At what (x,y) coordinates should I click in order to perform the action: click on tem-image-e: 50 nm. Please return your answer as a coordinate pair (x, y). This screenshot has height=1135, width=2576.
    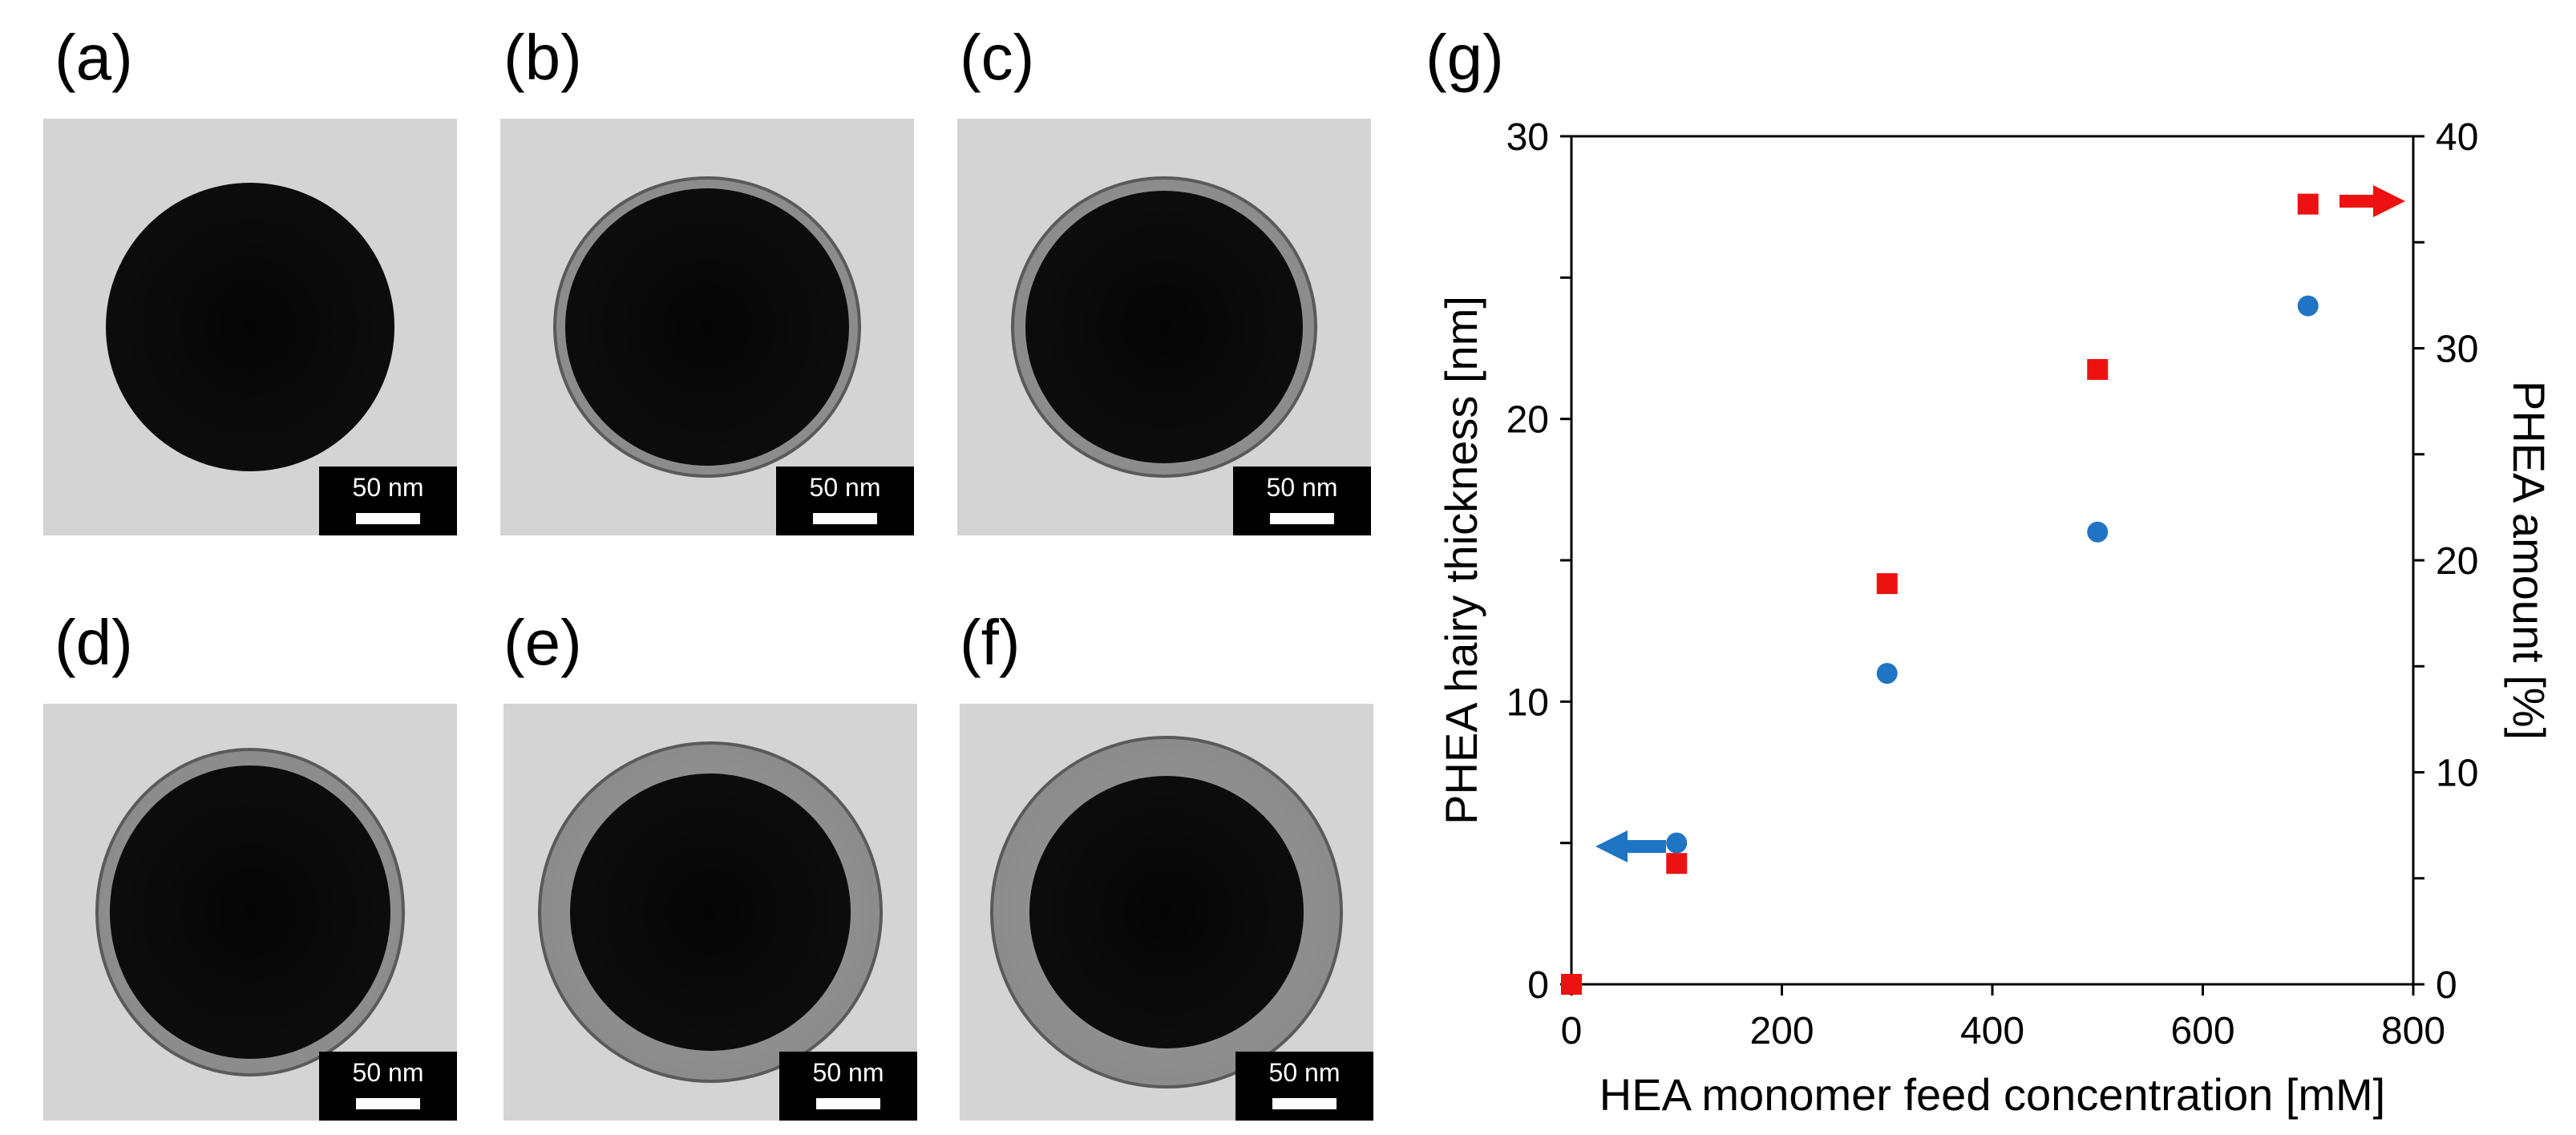
    Looking at the image, I should click on (710, 912).